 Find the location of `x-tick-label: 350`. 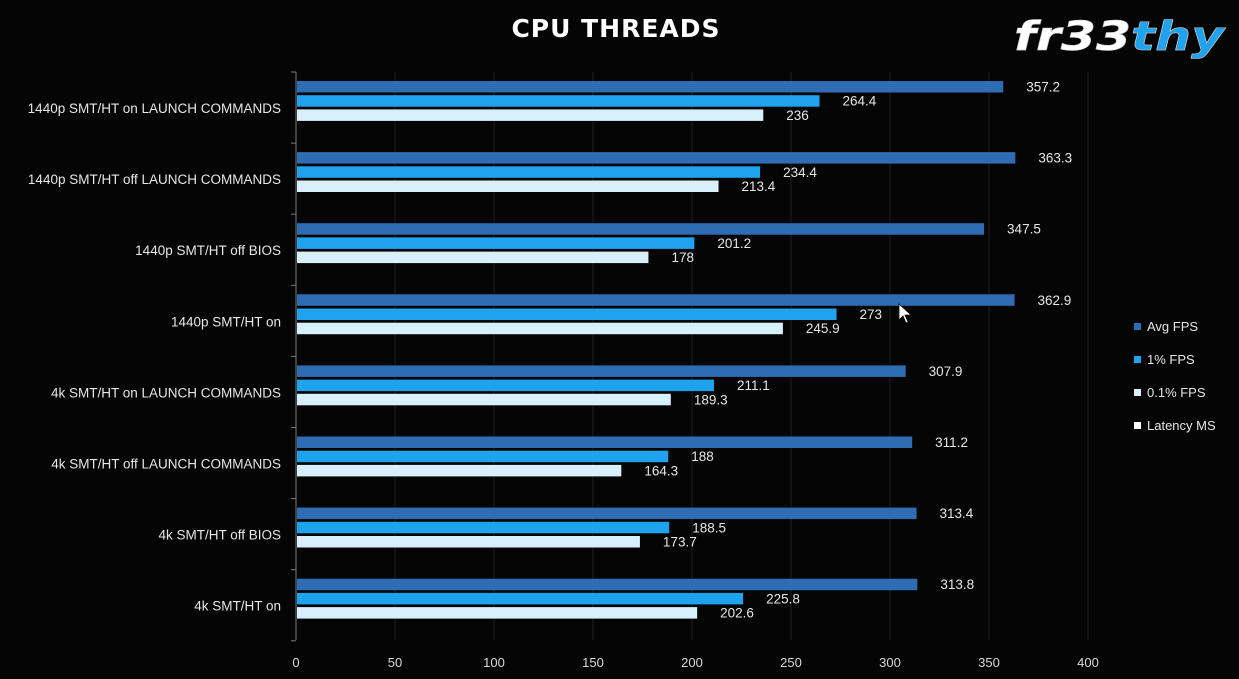

x-tick-label: 350 is located at coordinates (989, 662).